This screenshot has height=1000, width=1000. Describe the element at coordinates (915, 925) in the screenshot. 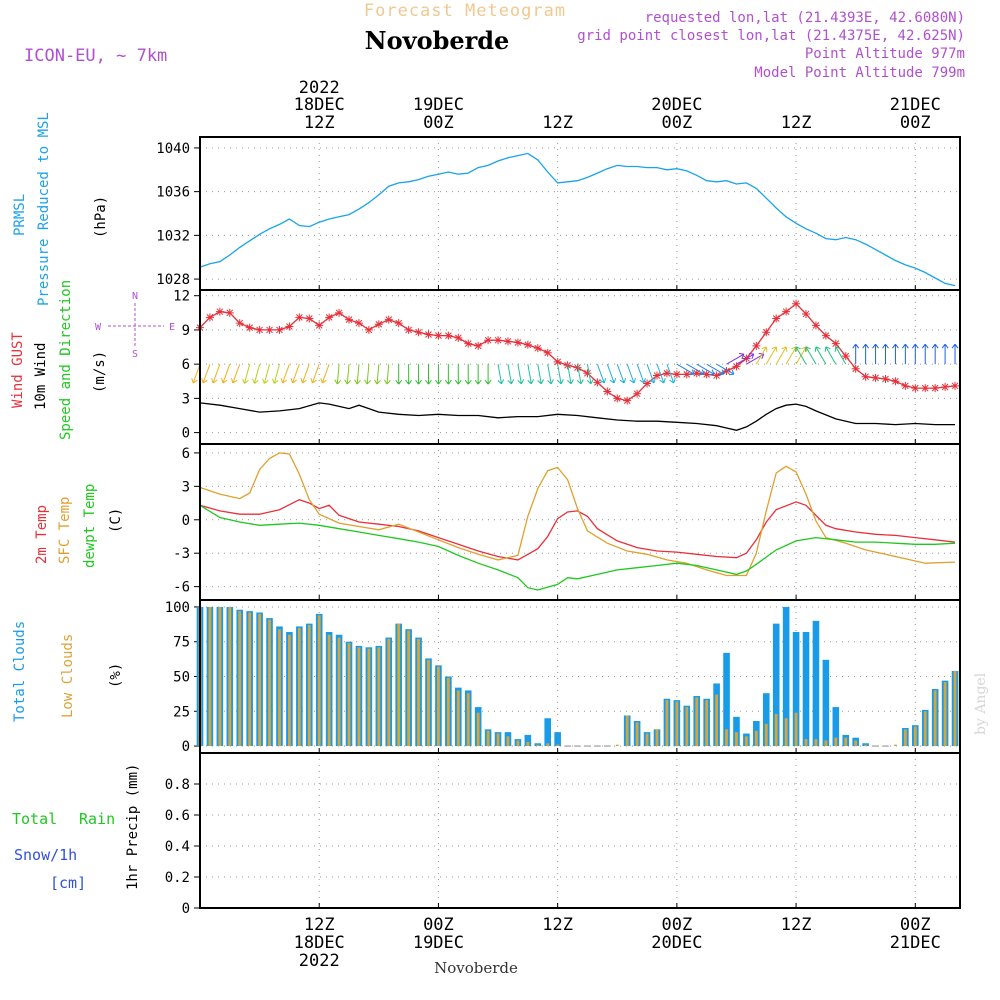

I see `bottom-hour-label: 00Z` at that location.